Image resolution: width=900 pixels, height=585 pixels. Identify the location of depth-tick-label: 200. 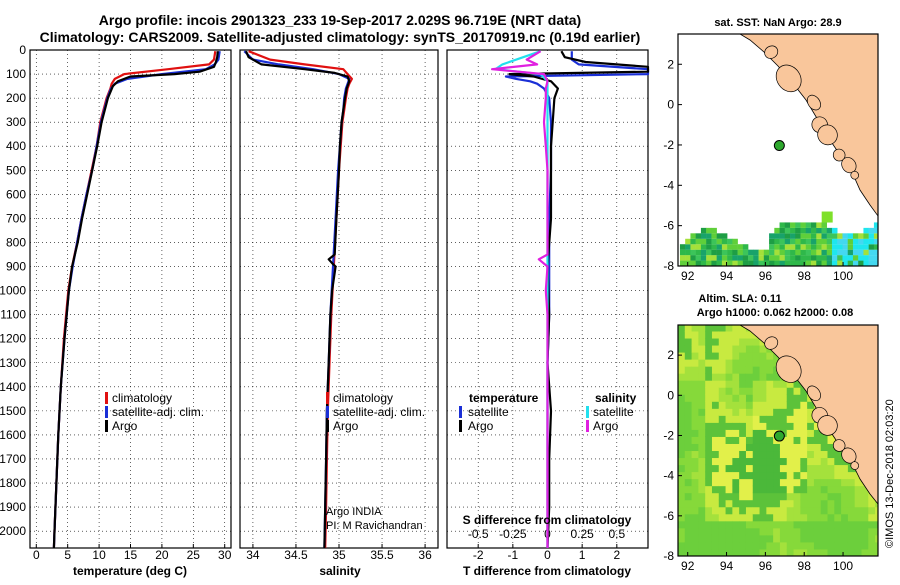
(16, 98).